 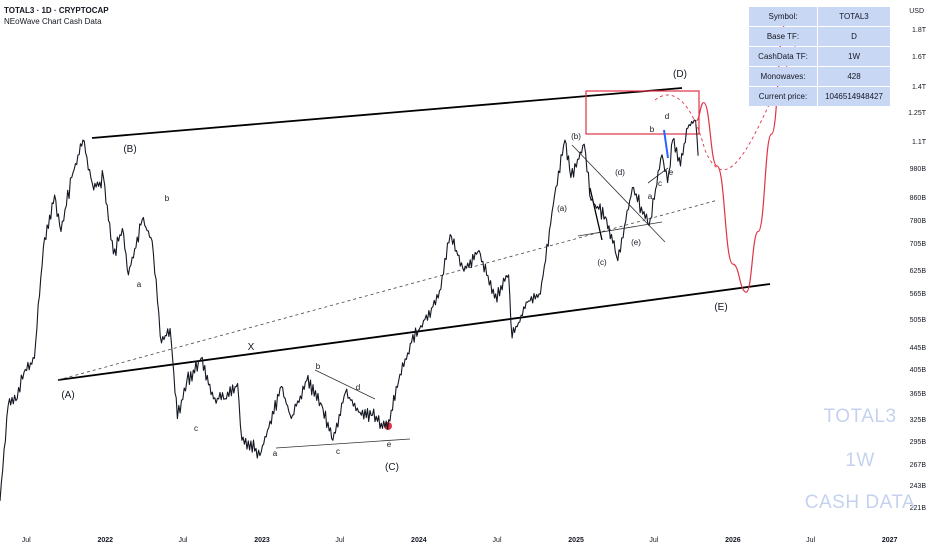 I want to click on price-tick-label: 295B, so click(x=917, y=443).